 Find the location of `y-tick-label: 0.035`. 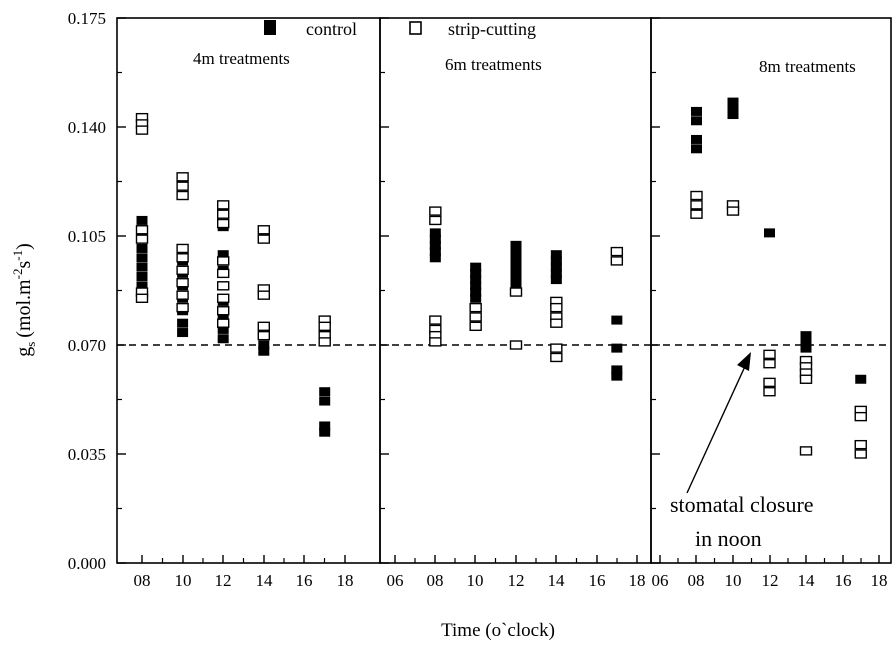

y-tick-label: 0.035 is located at coordinates (87, 454).